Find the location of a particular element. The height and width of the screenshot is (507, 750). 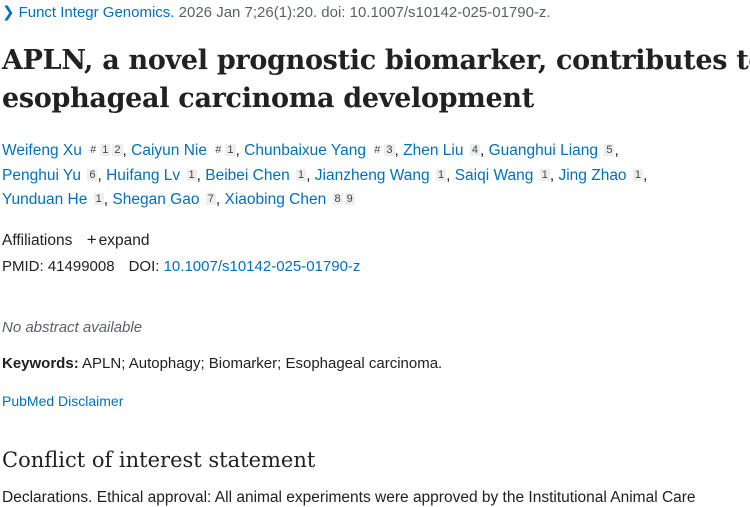

conflict-heading: Conflict of interest statement is located at coordinates (159, 460).